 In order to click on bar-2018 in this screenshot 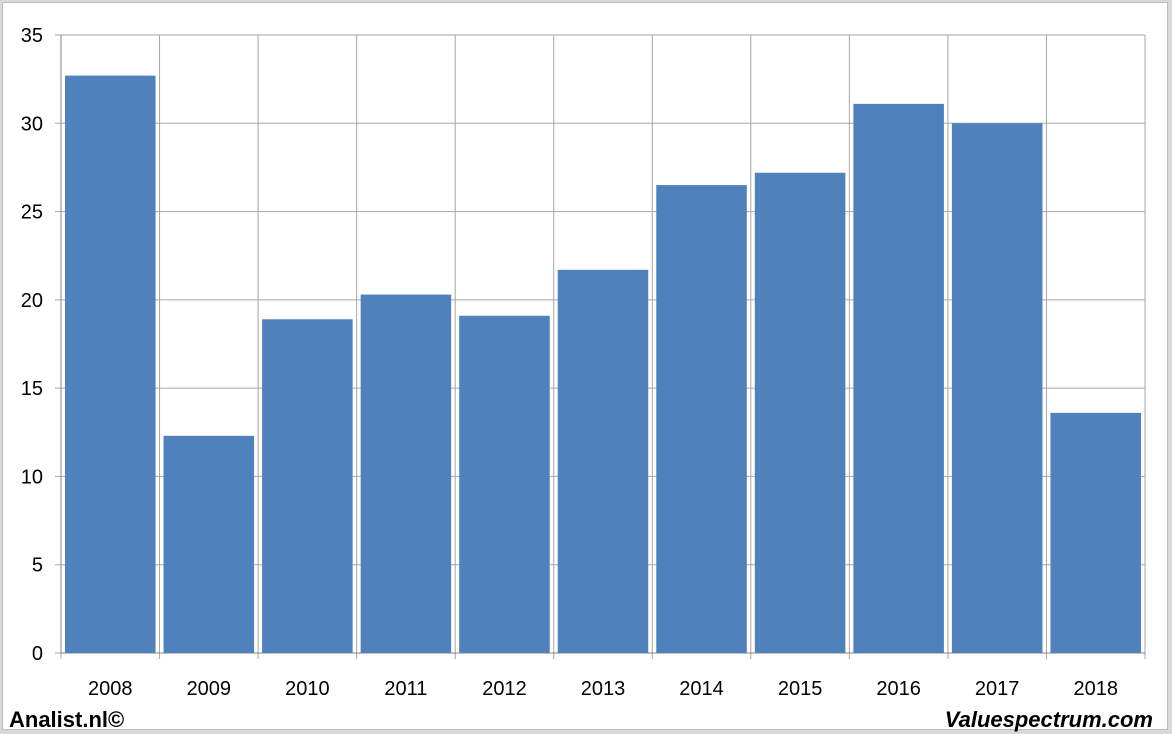, I will do `click(1095, 532)`.